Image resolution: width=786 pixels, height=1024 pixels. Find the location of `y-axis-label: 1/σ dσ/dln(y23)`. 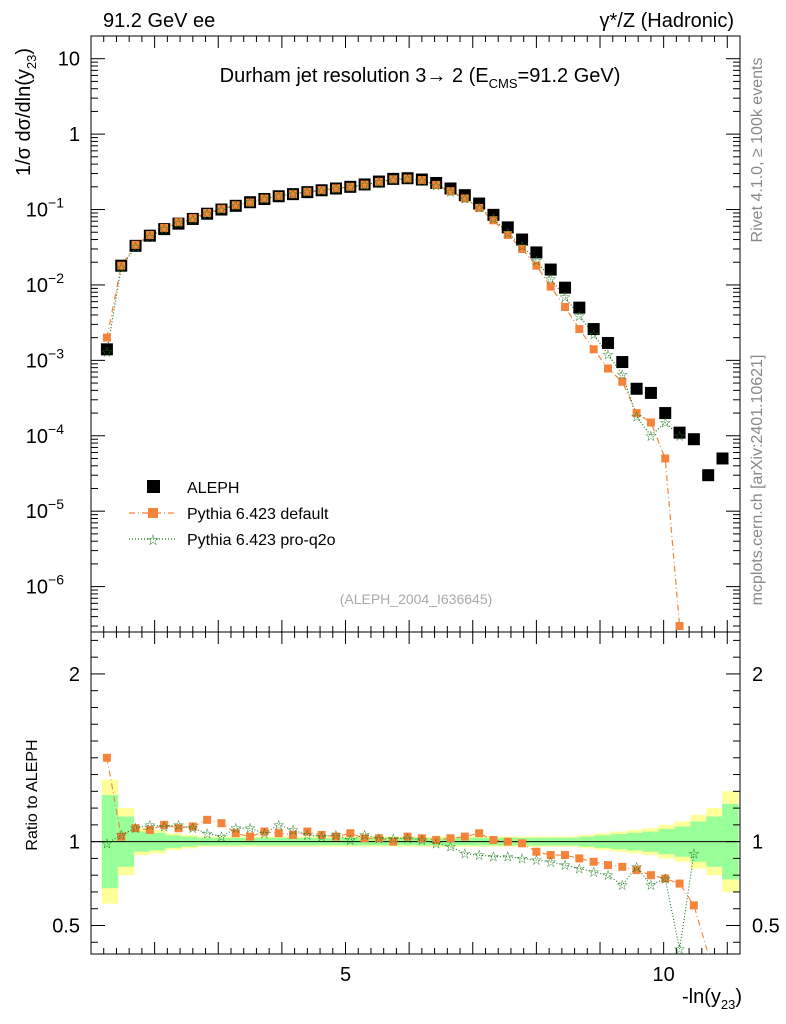

y-axis-label: 1/σ dσ/dln(y23) is located at coordinates (26, 112).